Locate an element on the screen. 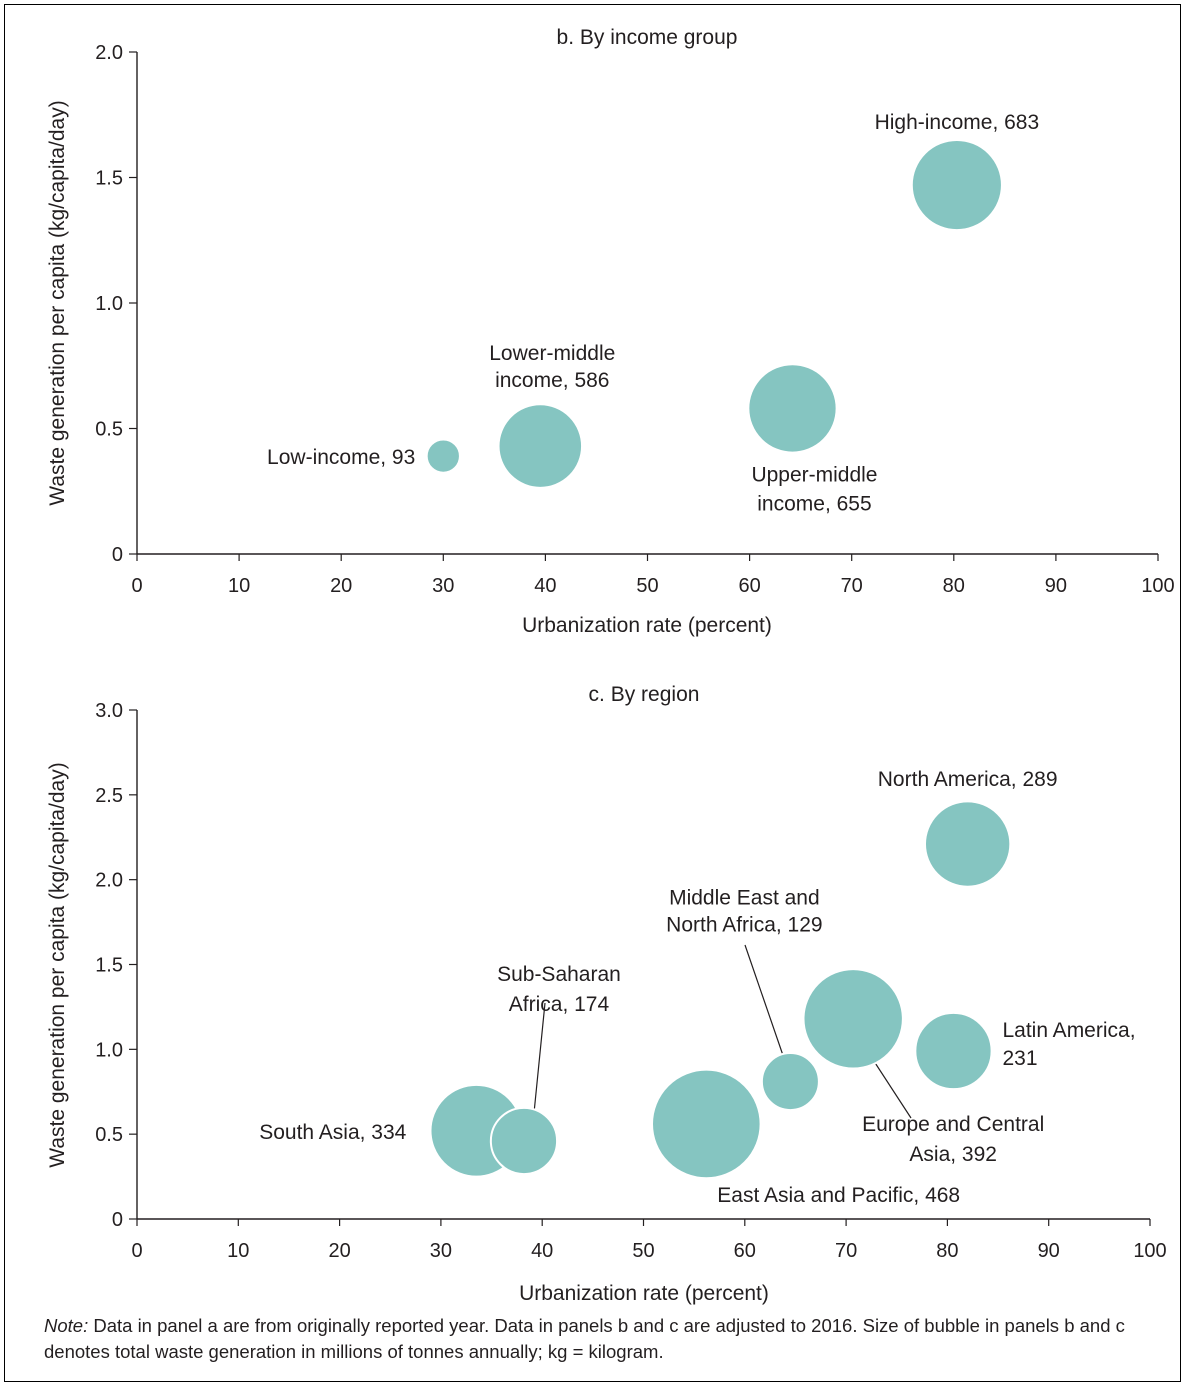 The image size is (1187, 1388). bubble-label-line: Upper-middle is located at coordinates (814, 474).